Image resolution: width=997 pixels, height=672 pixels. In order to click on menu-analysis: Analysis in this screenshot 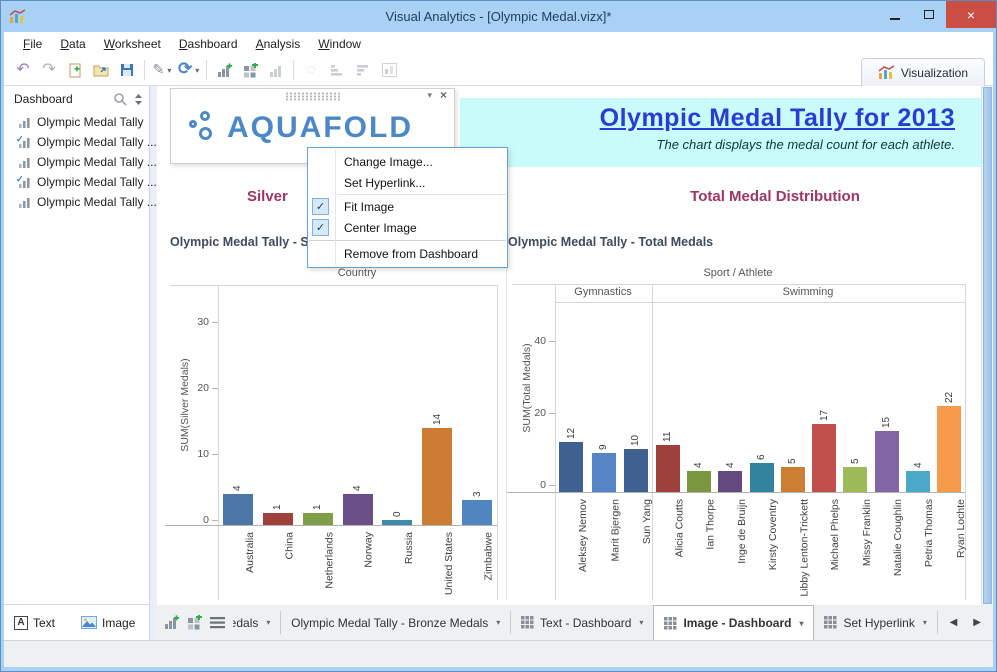, I will do `click(278, 43)`.